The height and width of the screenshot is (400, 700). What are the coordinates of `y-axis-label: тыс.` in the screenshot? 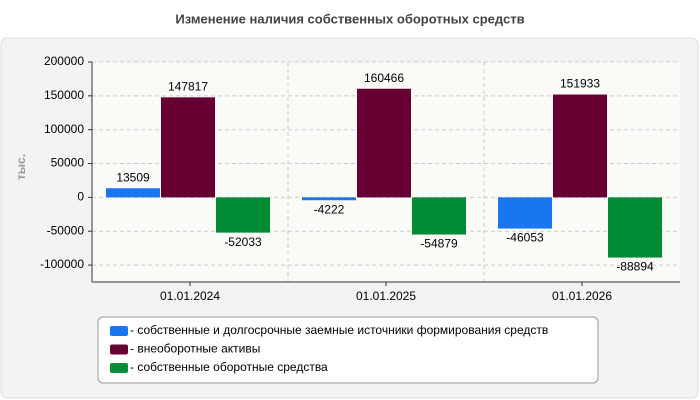 It's located at (21, 167).